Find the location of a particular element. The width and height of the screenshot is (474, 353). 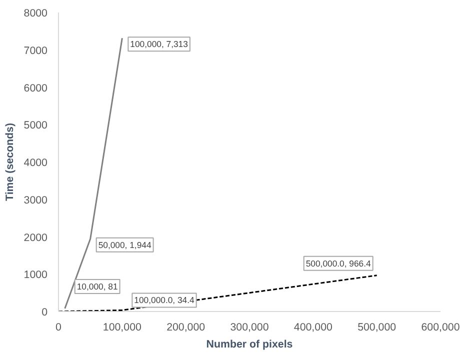

x-tick-label: 100,000 is located at coordinates (122, 328).